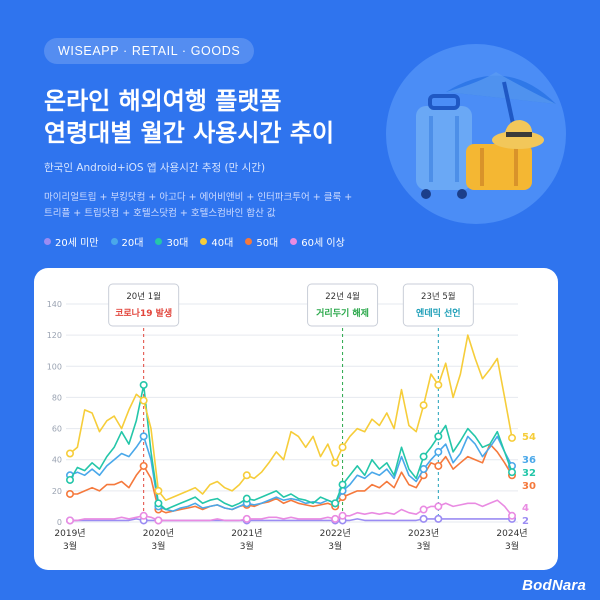 The width and height of the screenshot is (600, 600). What do you see at coordinates (511, 533) in the screenshot?
I see `x-tick-year: 2024년` at bounding box center [511, 533].